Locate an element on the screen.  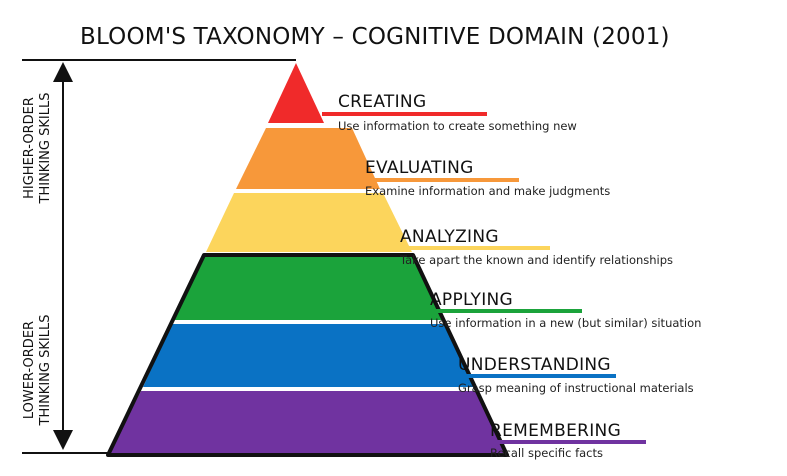
tier-remembering is located at coordinates (307, 422).